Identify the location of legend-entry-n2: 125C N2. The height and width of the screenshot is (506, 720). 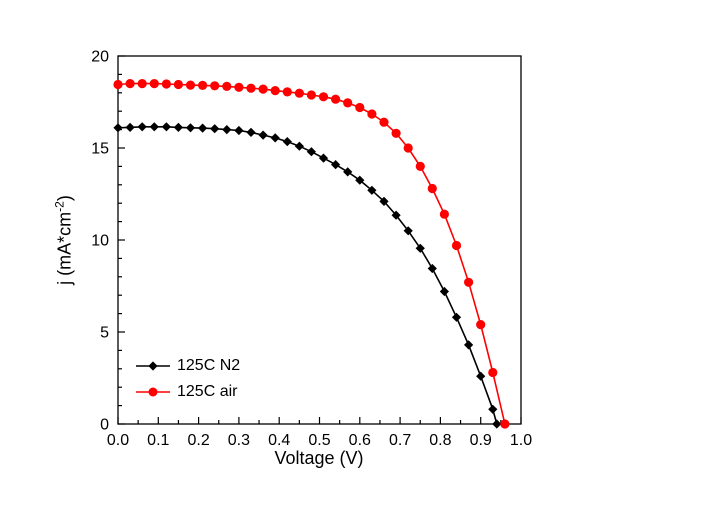
(187, 366).